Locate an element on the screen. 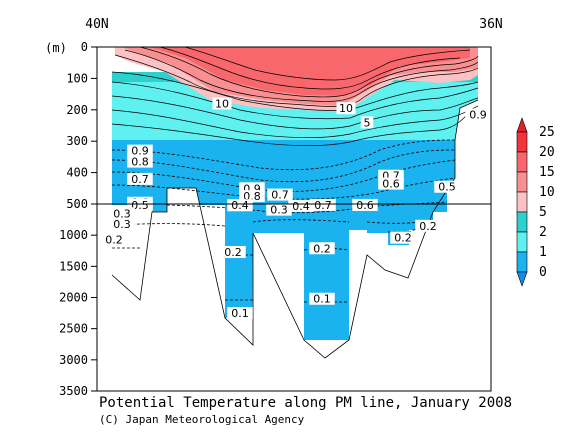  y-tick-marks is located at coordinates (94, 219).